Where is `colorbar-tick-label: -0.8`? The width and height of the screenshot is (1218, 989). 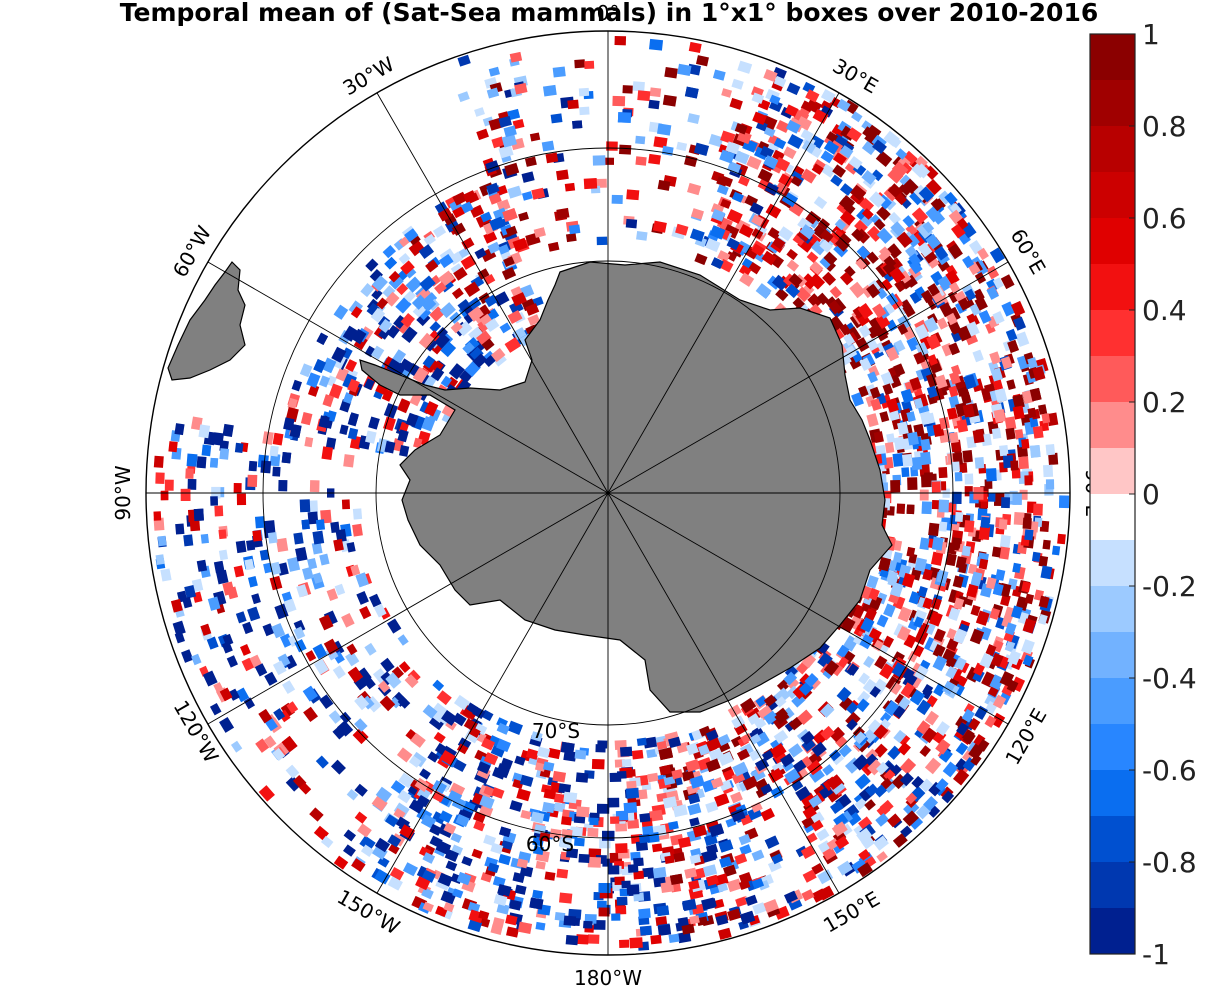
colorbar-tick-label: -0.8 is located at coordinates (1169, 862).